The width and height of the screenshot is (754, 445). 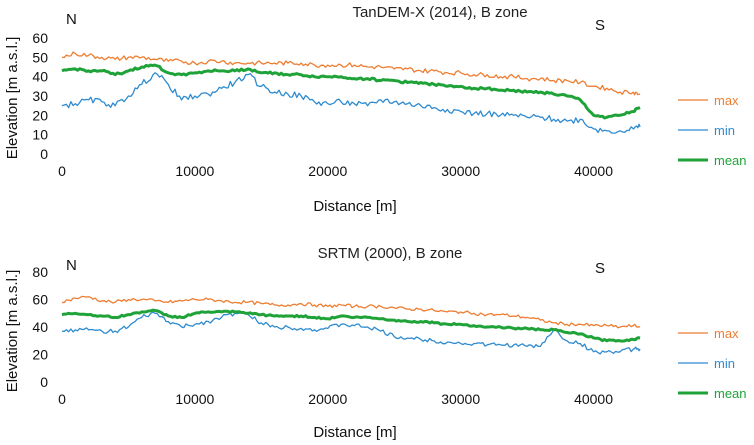 I want to click on chart-1-title: TanDEM-X (2014), B zone, so click(x=439, y=12).